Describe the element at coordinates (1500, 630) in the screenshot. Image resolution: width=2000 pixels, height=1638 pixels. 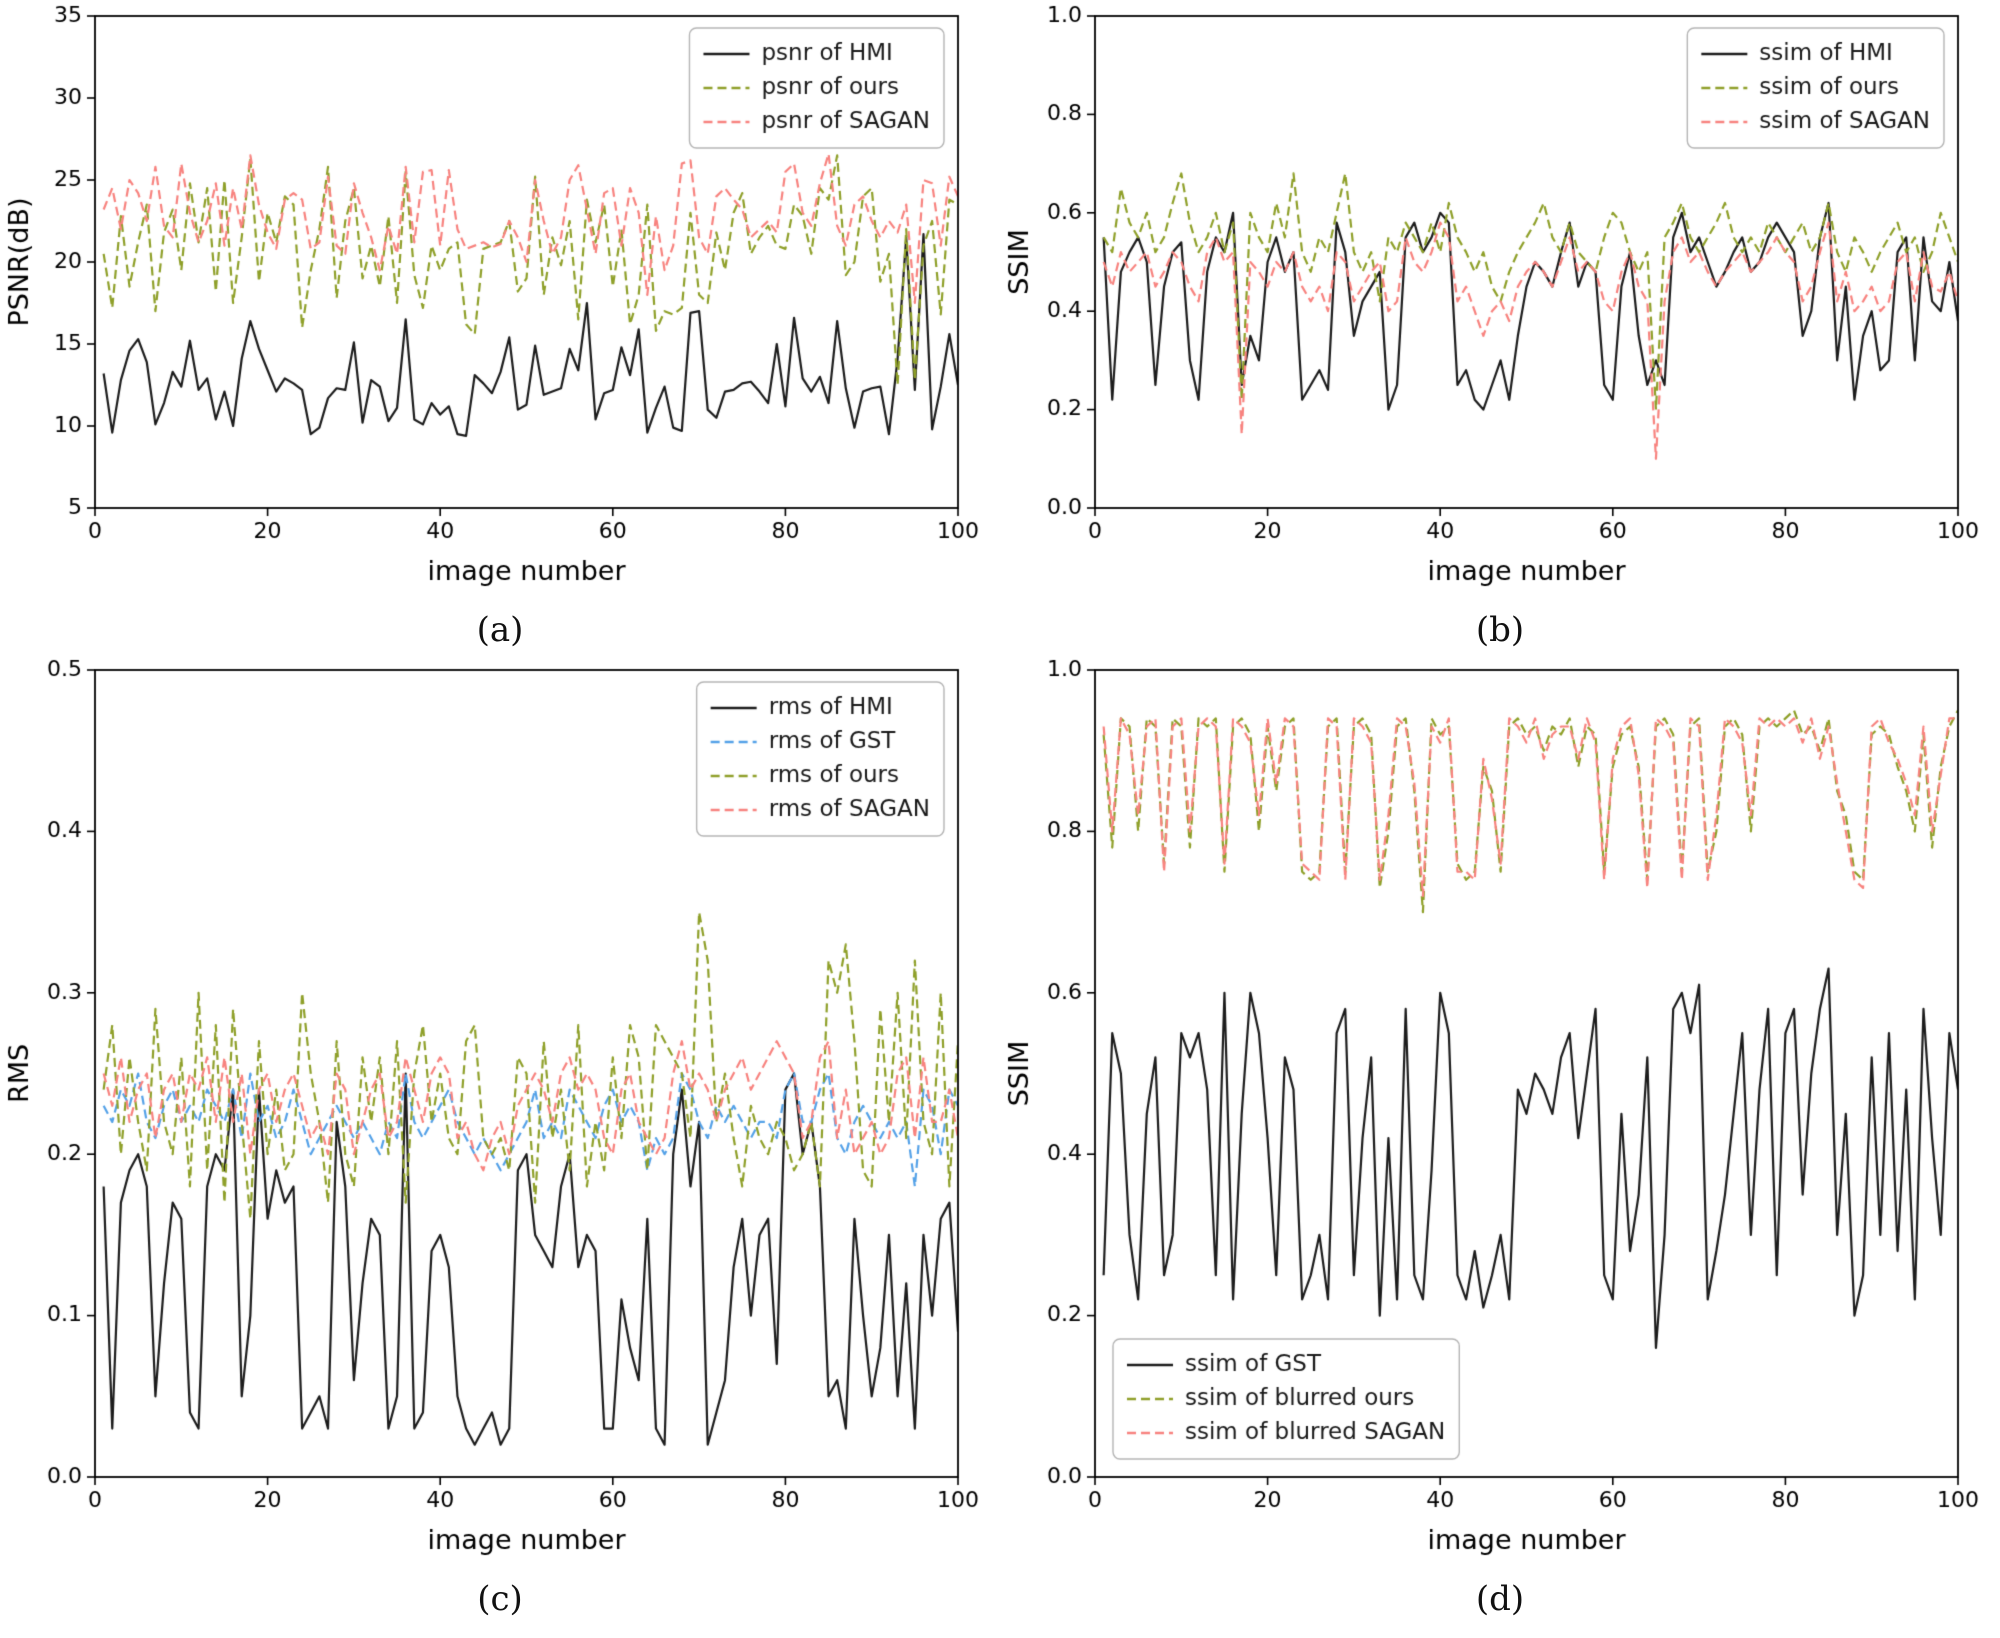
I see `panel-b-caption: (b)` at that location.